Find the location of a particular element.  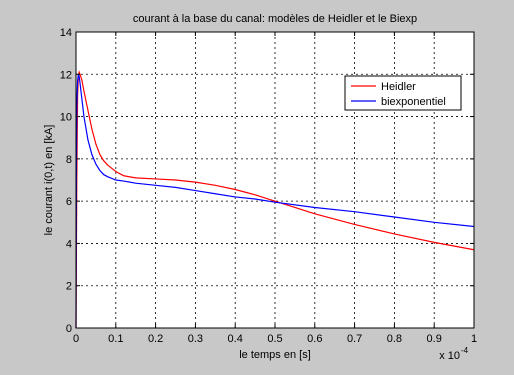

x-multiplier: x 10 is located at coordinates (449, 356).